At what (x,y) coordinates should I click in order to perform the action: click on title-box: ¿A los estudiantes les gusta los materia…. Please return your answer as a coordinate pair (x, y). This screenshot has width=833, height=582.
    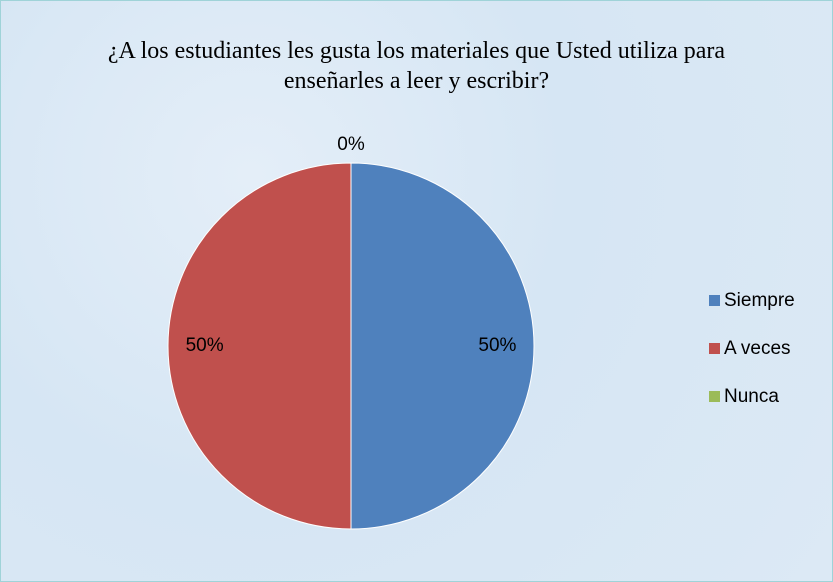
    Looking at the image, I should click on (416, 66).